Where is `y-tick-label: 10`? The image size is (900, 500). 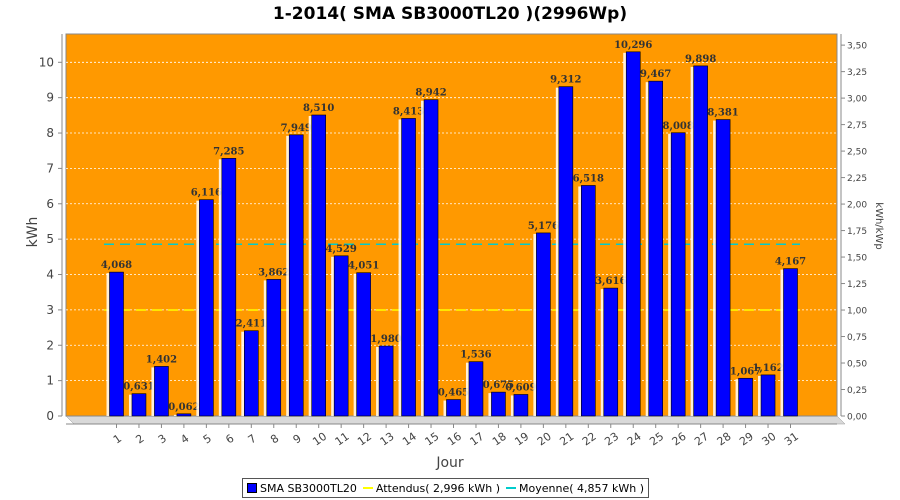 y-tick-label: 10 is located at coordinates (46, 62).